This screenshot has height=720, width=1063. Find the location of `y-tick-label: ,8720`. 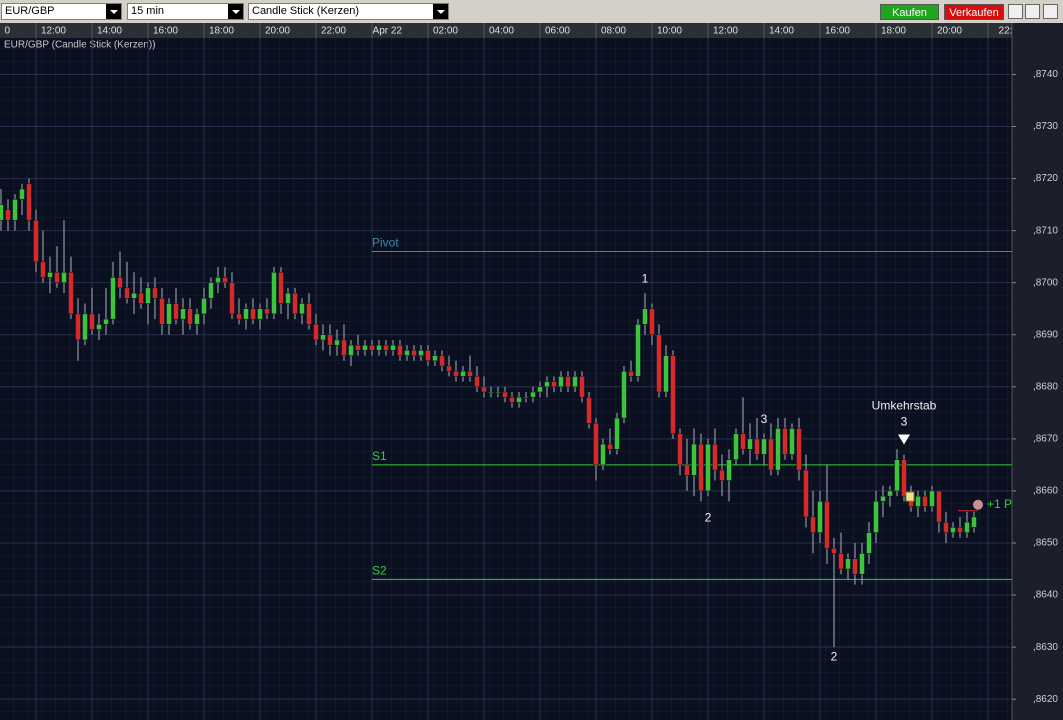

y-tick-label: ,8720 is located at coordinates (1045, 178).